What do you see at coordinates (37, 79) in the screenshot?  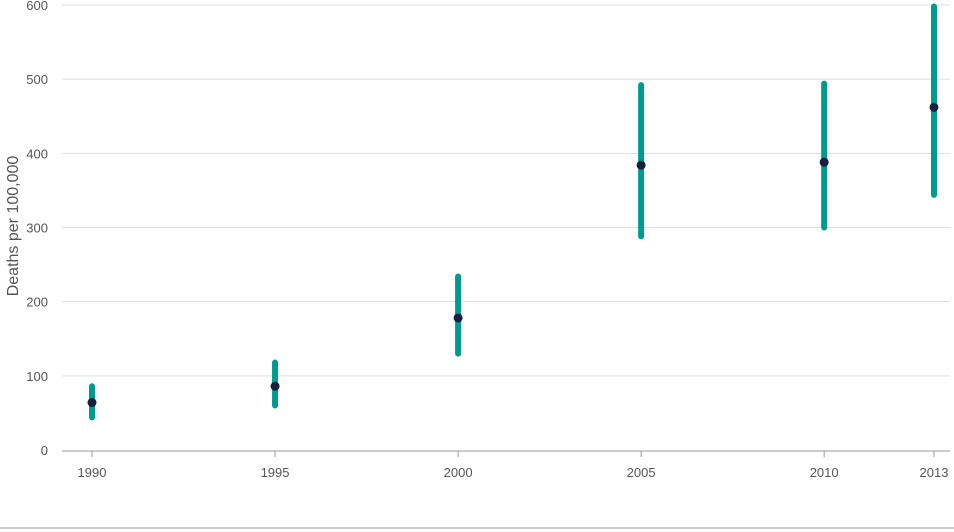 I see `y-tick-label: 500` at bounding box center [37, 79].